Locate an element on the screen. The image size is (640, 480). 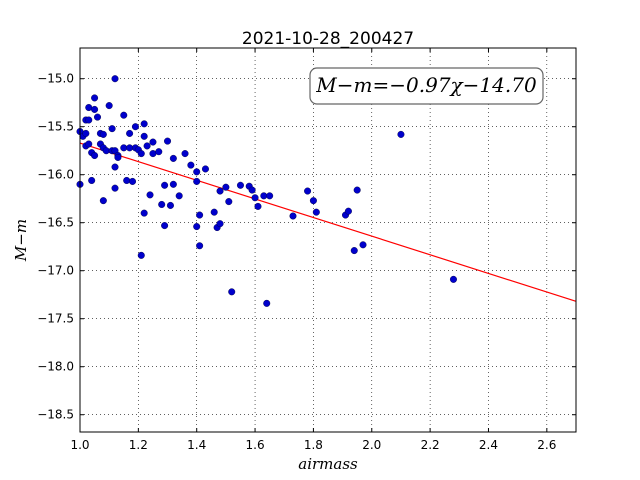
x-tick-label: 1.6 is located at coordinates (255, 445).